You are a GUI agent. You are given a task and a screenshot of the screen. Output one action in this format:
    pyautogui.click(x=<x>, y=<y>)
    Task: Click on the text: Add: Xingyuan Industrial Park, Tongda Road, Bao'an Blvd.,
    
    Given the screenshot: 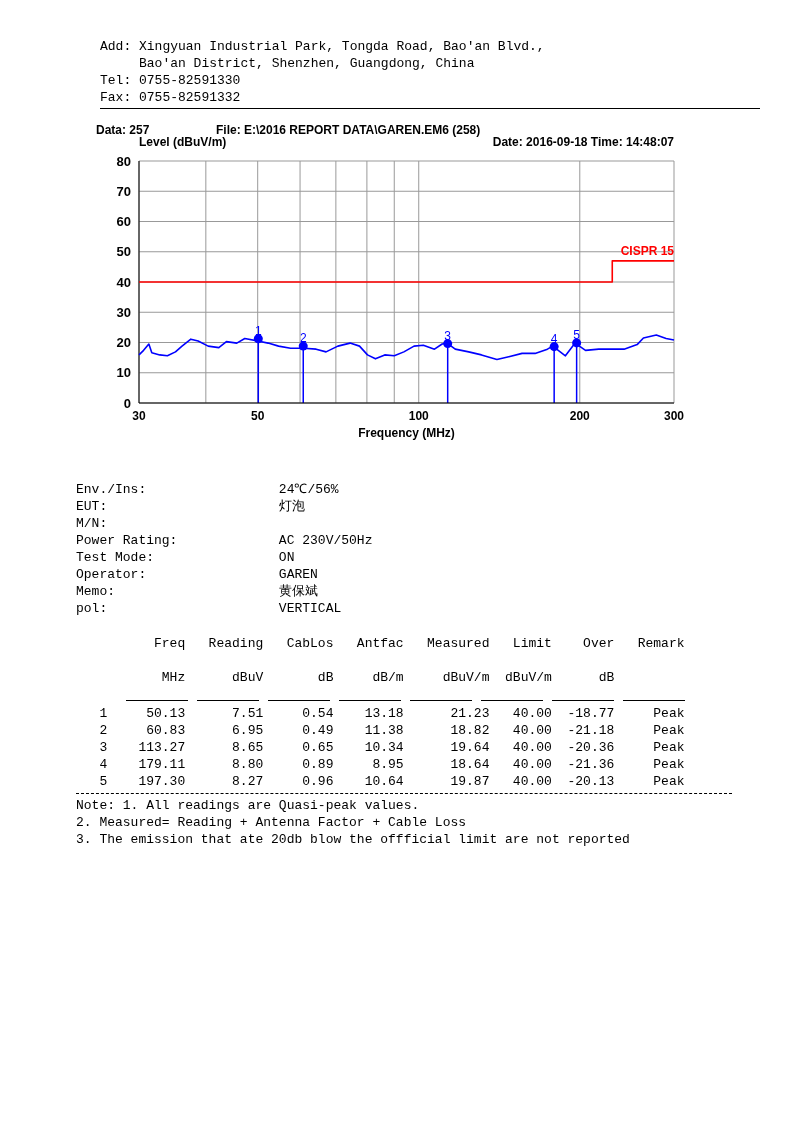 What is the action you would take?
    pyautogui.click(x=323, y=46)
    